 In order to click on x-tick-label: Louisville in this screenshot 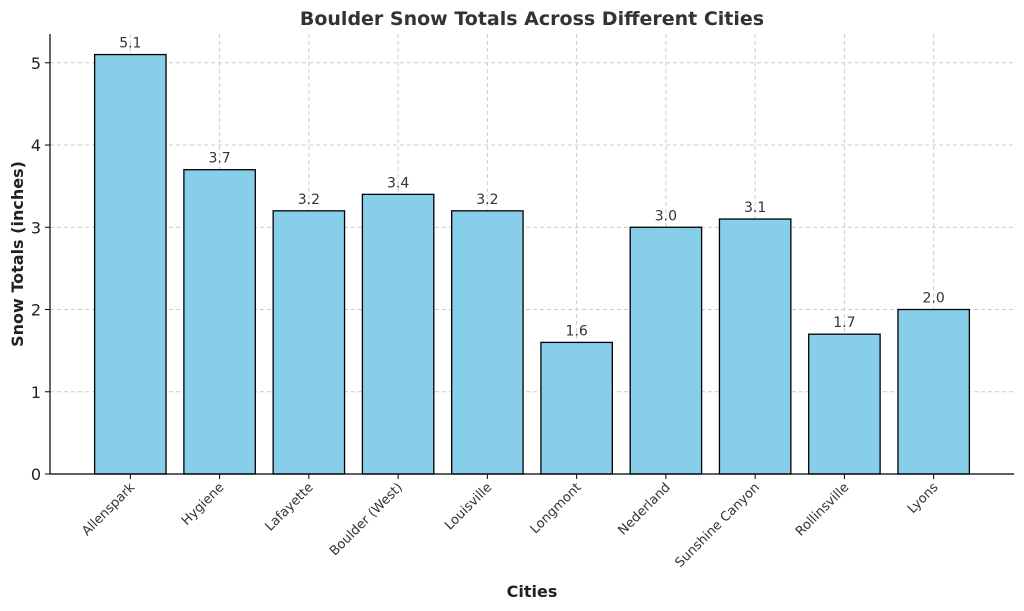, I will do `click(468, 506)`.